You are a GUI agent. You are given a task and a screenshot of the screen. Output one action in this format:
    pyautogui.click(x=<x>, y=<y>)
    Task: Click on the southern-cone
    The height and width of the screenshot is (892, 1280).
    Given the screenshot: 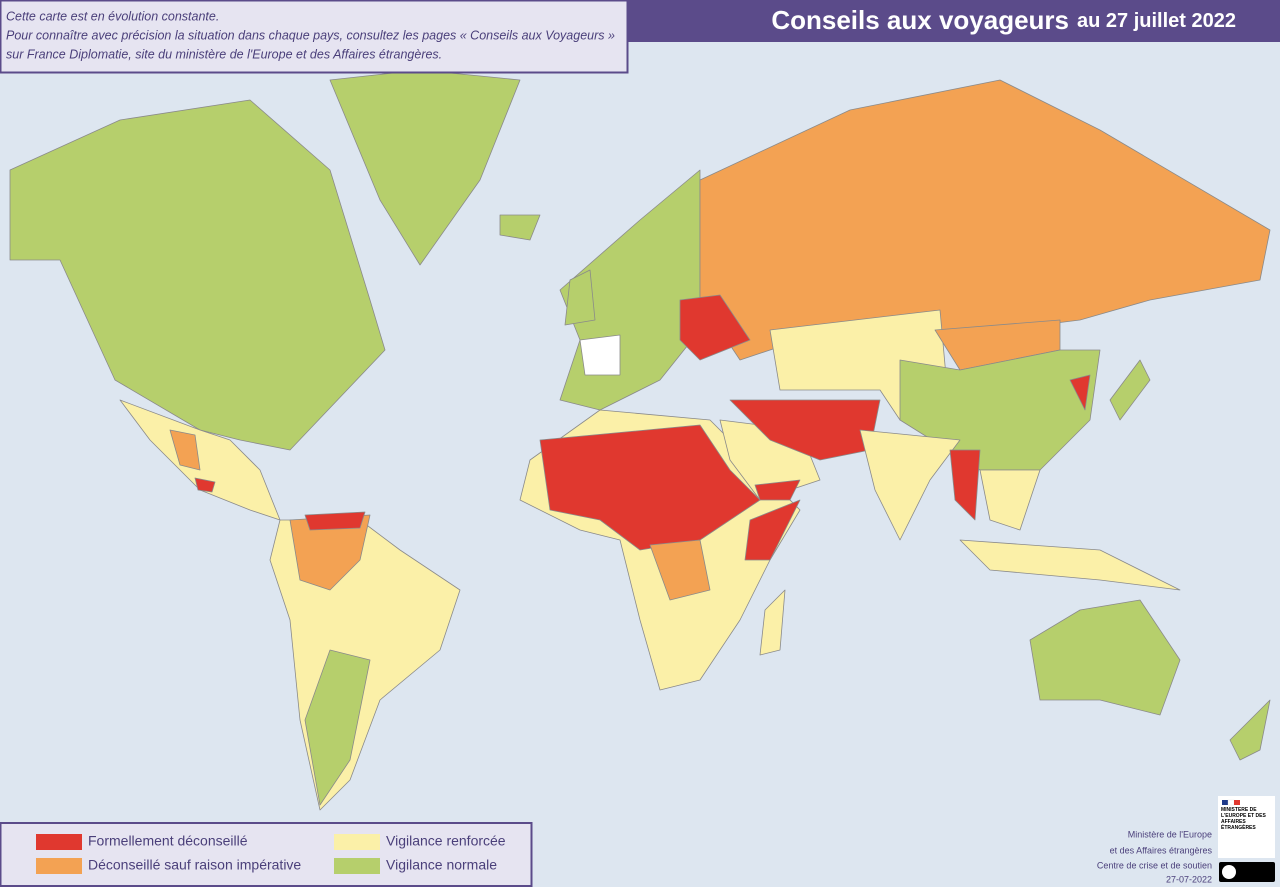 What is the action you would take?
    pyautogui.click(x=337, y=727)
    